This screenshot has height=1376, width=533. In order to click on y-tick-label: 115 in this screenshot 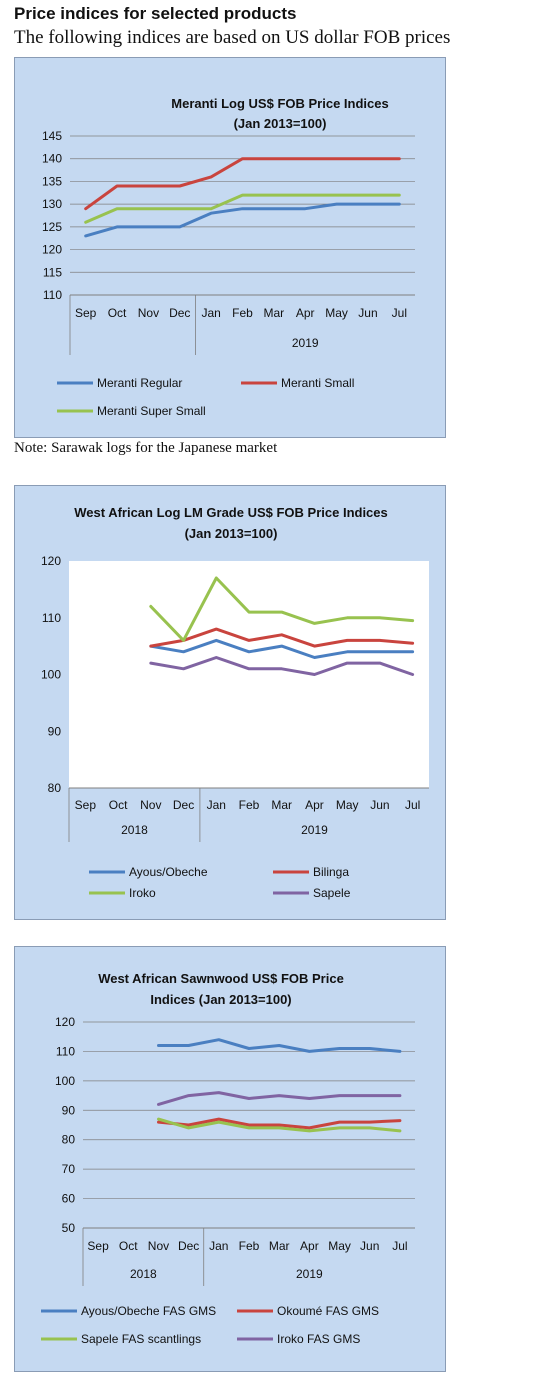, I will do `click(52, 272)`.